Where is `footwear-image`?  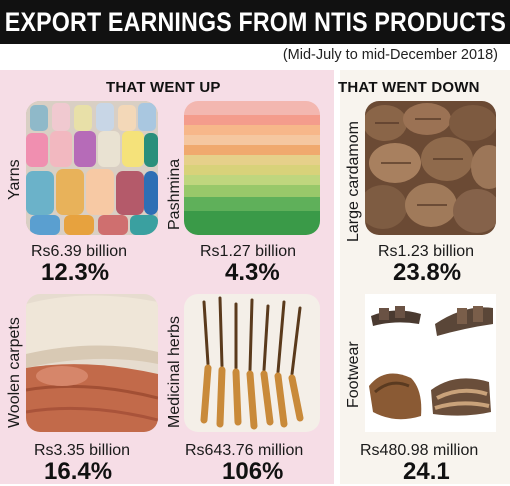
footwear-image is located at coordinates (430, 363).